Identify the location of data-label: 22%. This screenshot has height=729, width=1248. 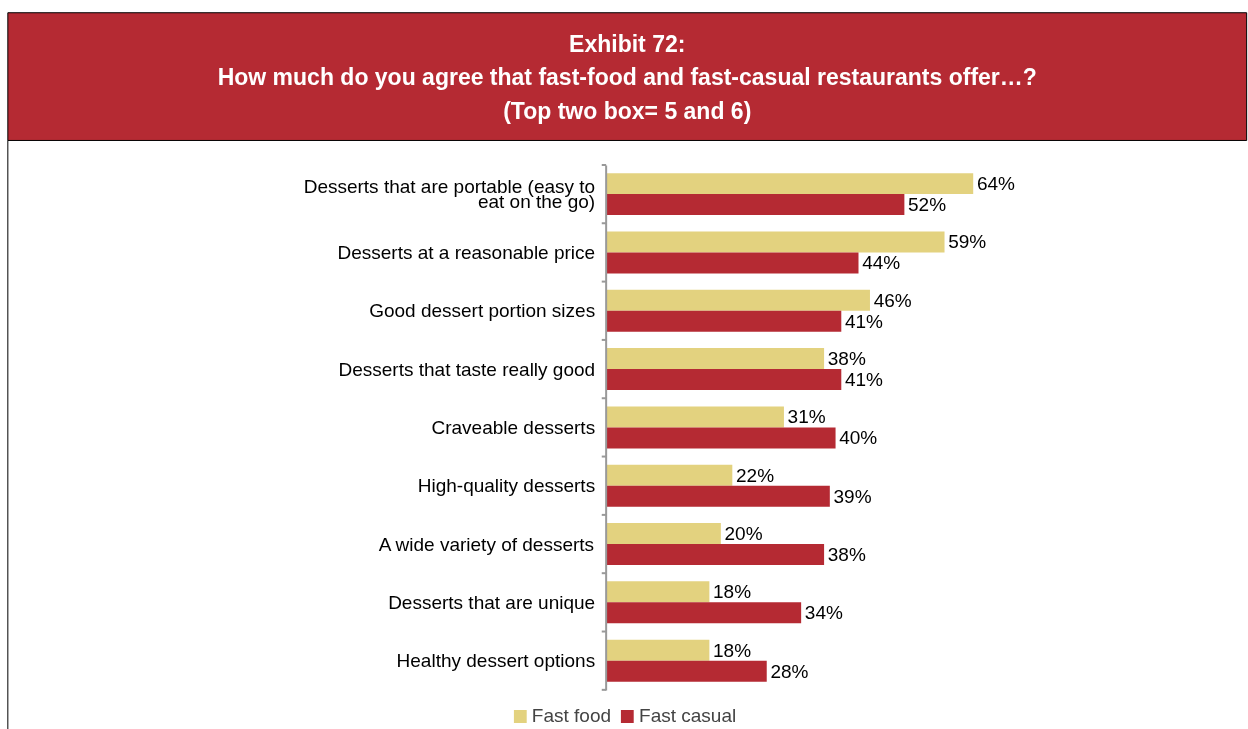
(755, 475).